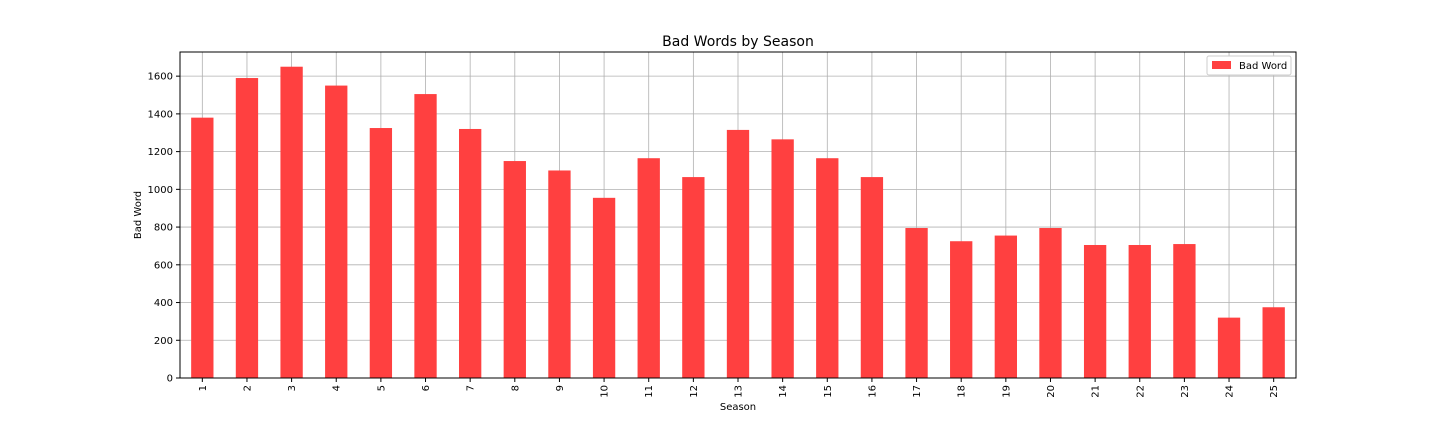 The width and height of the screenshot is (1440, 436). Describe the element at coordinates (738, 42) in the screenshot. I see `chart-title: Bad Words by Season` at that location.